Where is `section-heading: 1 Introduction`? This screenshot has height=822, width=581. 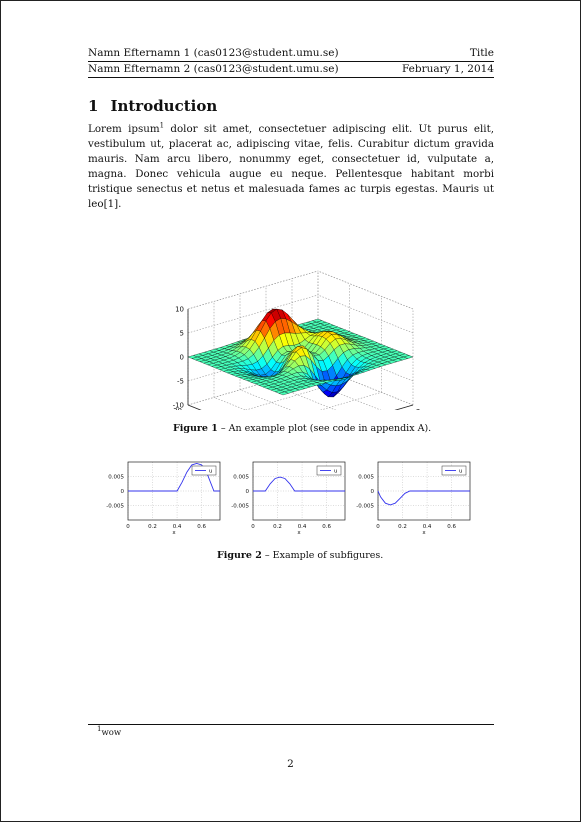
section-heading: 1 Introduction is located at coordinates (158, 106).